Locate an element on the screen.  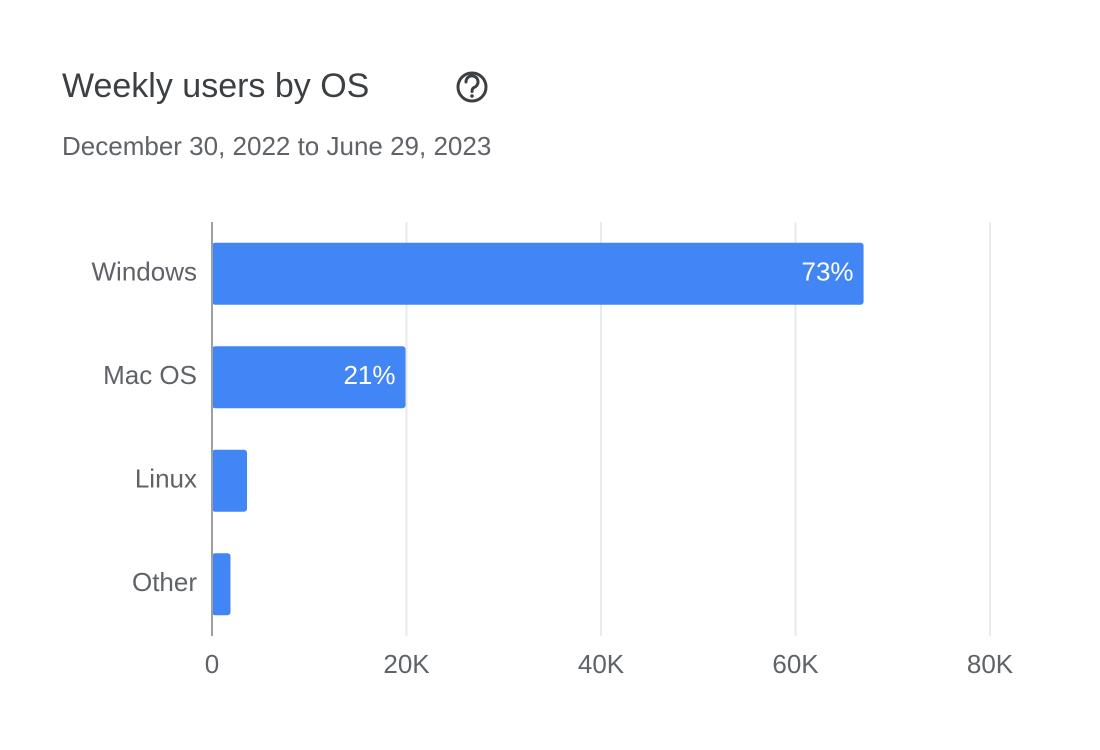
value-label: 73% is located at coordinates (828, 272).